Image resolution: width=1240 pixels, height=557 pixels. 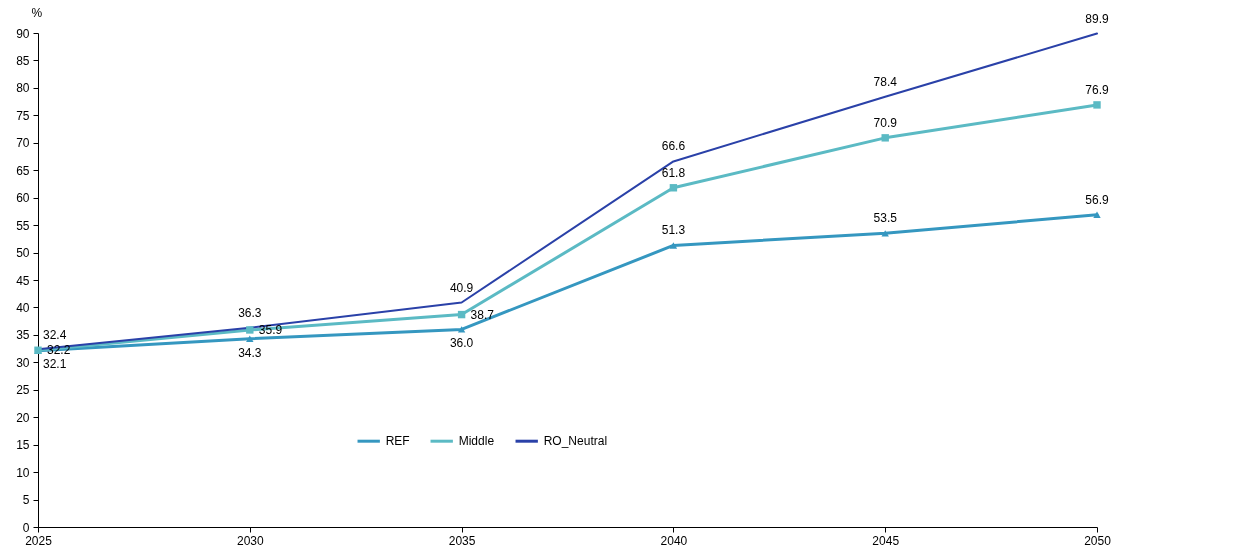 What do you see at coordinates (885, 122) in the screenshot?
I see `data-label: 70.9` at bounding box center [885, 122].